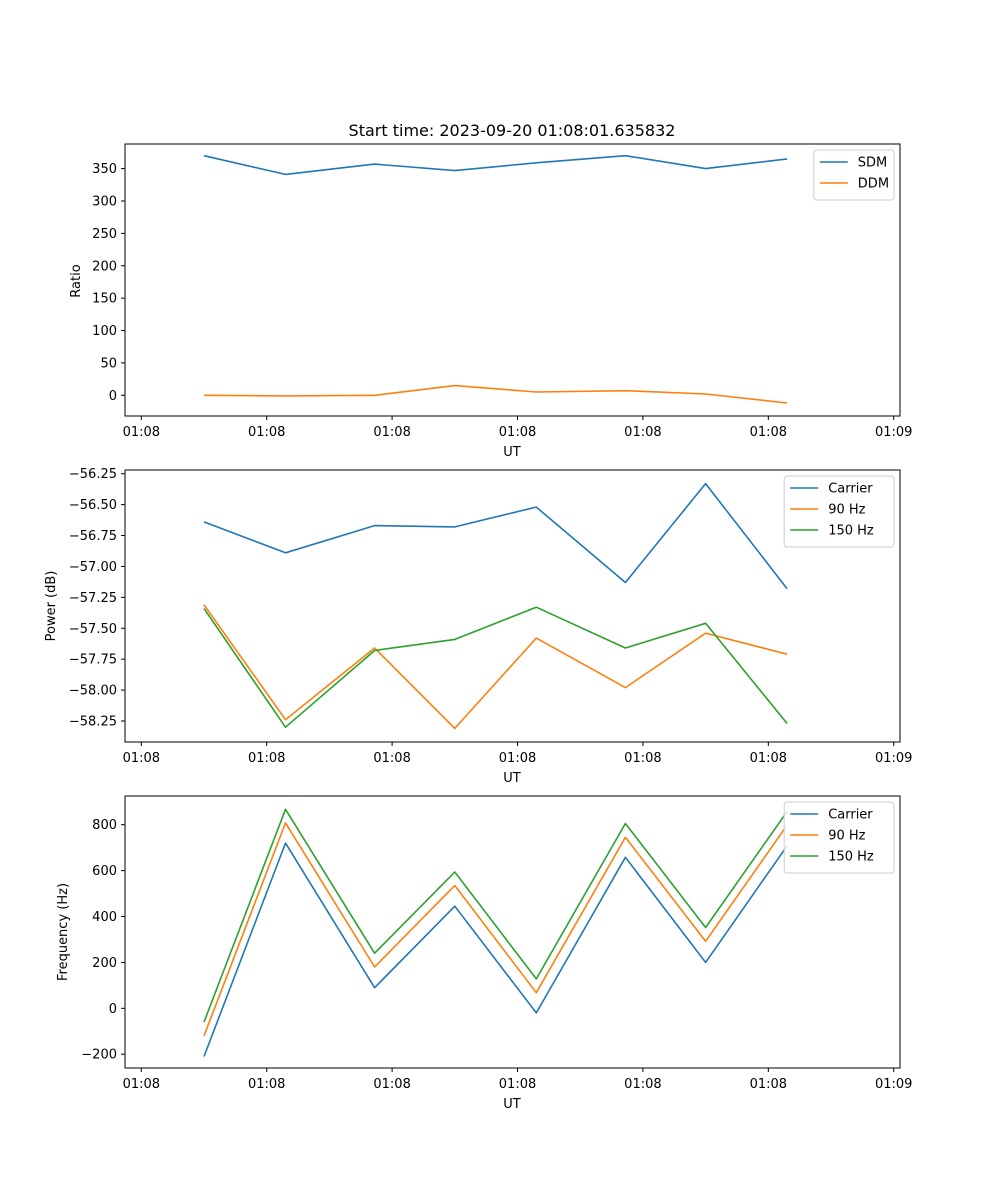 The image size is (1000, 1200). What do you see at coordinates (93, 660) in the screenshot?
I see `y-tick-label: −57.75` at bounding box center [93, 660].